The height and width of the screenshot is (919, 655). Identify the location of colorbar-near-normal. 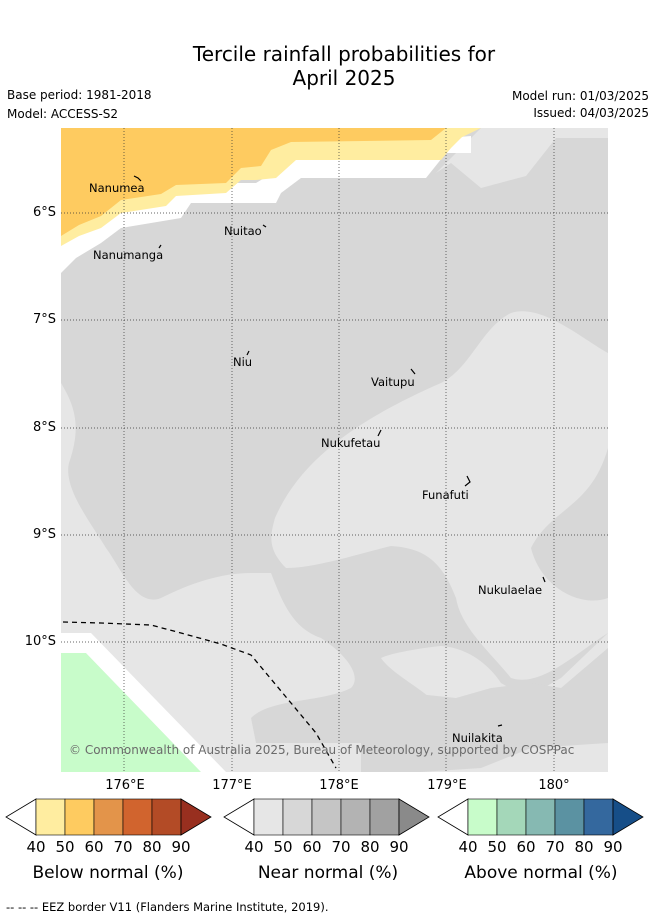
(326, 817).